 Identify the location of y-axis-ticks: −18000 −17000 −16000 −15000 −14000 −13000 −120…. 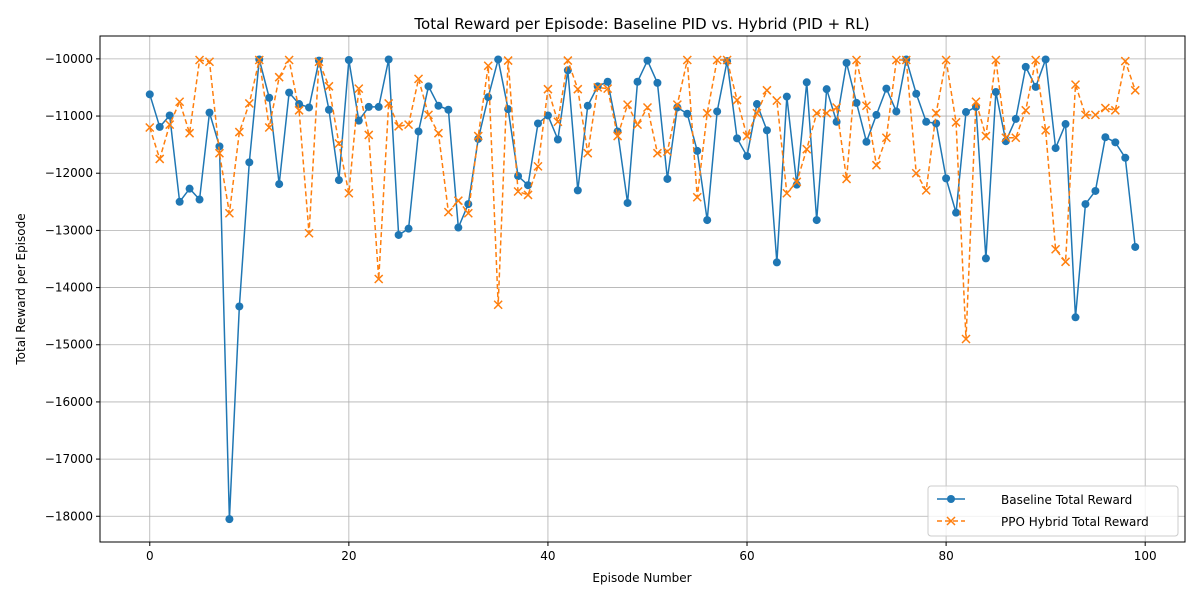
(72, 287).